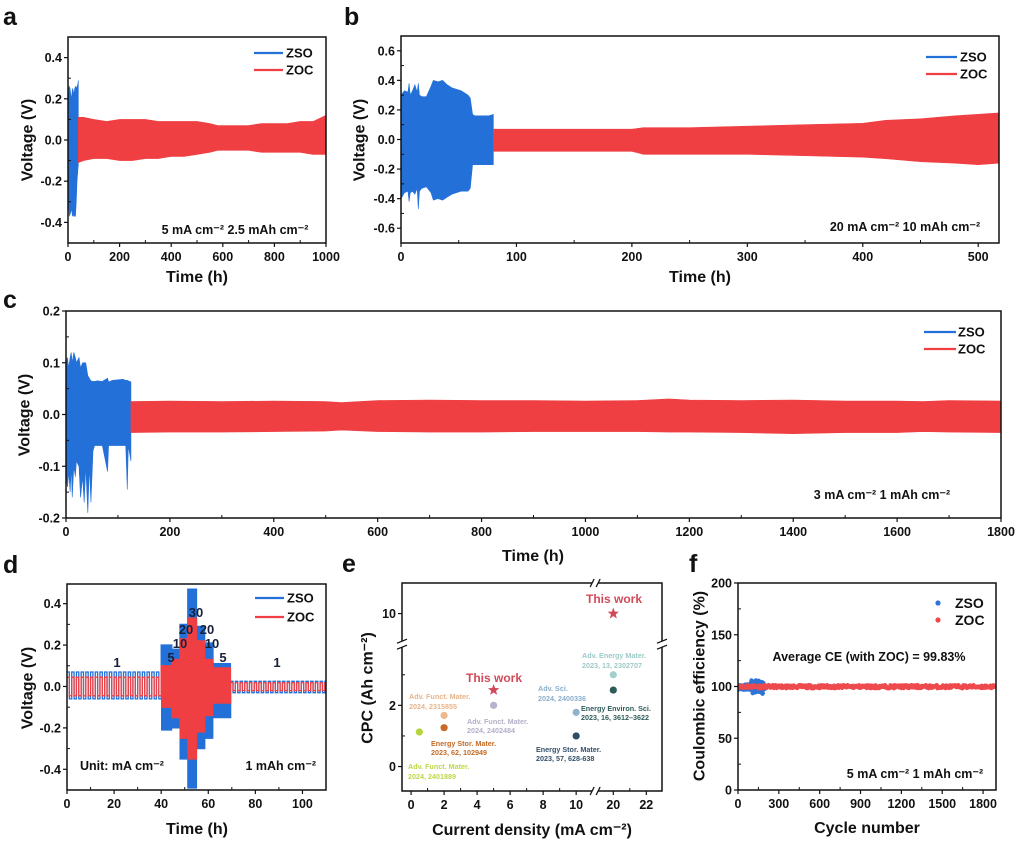 The height and width of the screenshot is (843, 1024). I want to click on voltage-band-zso, so click(447, 144).